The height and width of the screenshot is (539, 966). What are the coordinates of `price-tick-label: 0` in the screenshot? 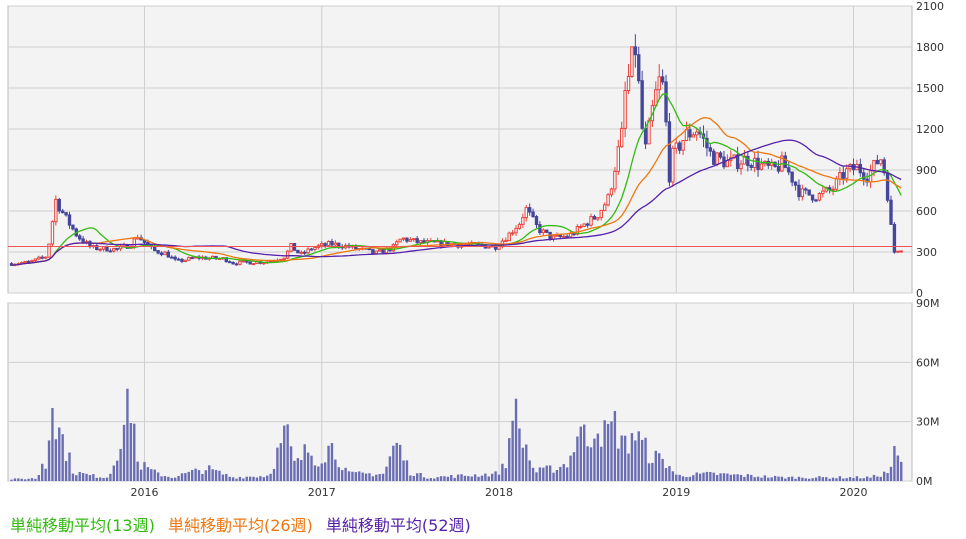 It's located at (919, 293).